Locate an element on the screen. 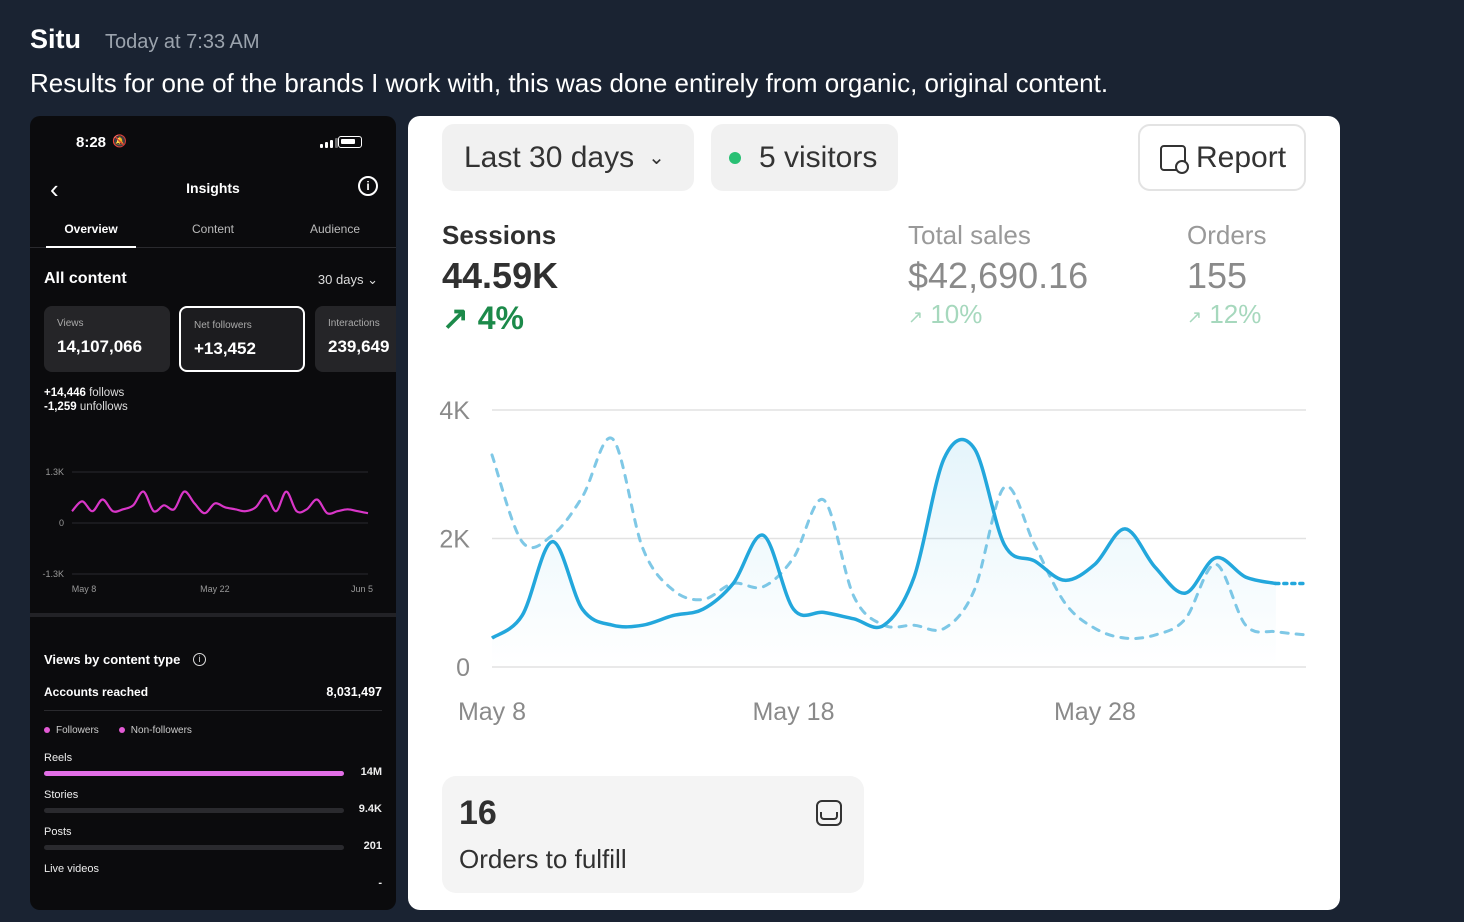 This screenshot has height=922, width=1464. accounts-reached-label: Accounts reached is located at coordinates (96, 692).